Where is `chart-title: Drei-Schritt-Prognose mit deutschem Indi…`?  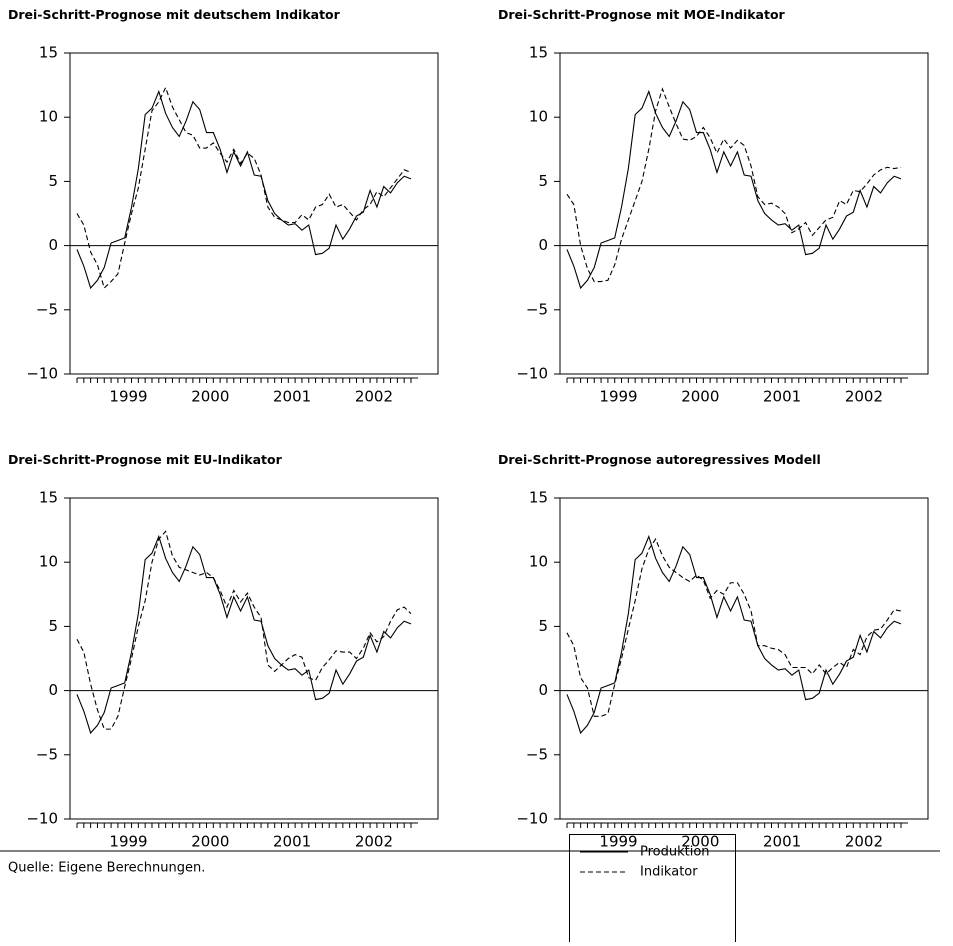
chart-title: Drei-Schritt-Prognose mit deutschem Indi… is located at coordinates (174, 14).